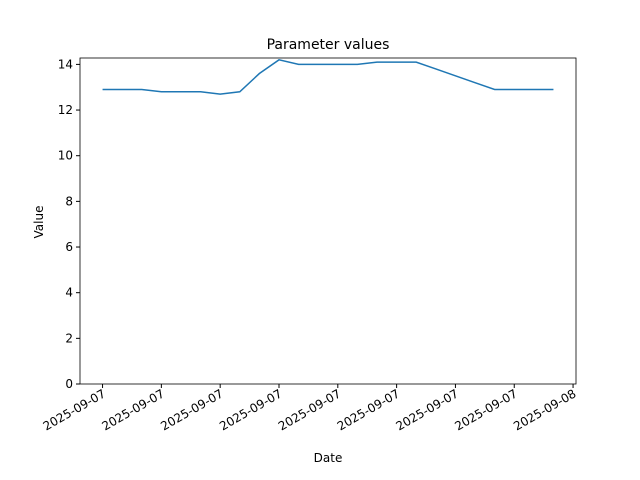 Image resolution: width=640 pixels, height=480 pixels. I want to click on y-axis-label: Value, so click(39, 222).